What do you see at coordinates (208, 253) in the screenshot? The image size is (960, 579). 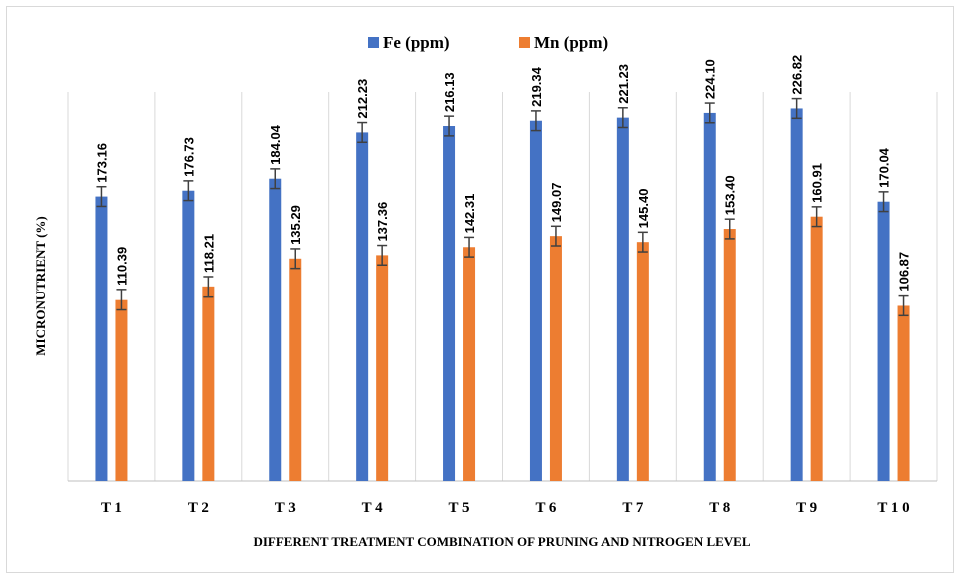 I see `data-label: 118.21` at bounding box center [208, 253].